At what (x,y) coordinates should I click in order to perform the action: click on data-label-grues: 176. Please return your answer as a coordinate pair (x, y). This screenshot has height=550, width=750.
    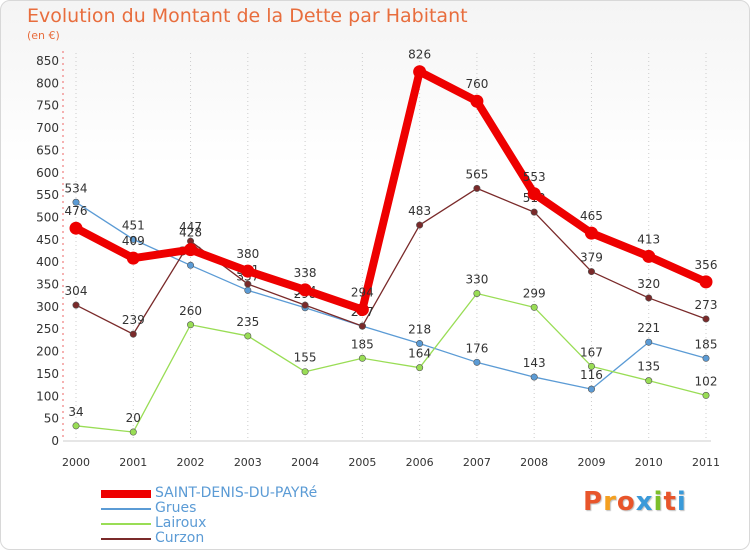
    Looking at the image, I should click on (476, 348).